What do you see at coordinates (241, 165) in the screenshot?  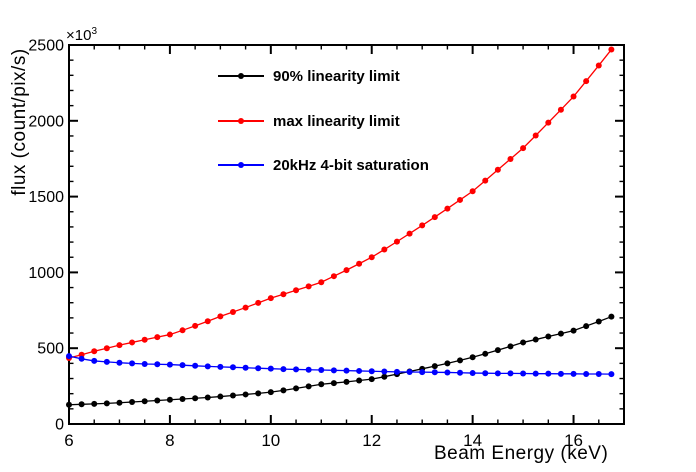 I see `legend-marker-blue` at bounding box center [241, 165].